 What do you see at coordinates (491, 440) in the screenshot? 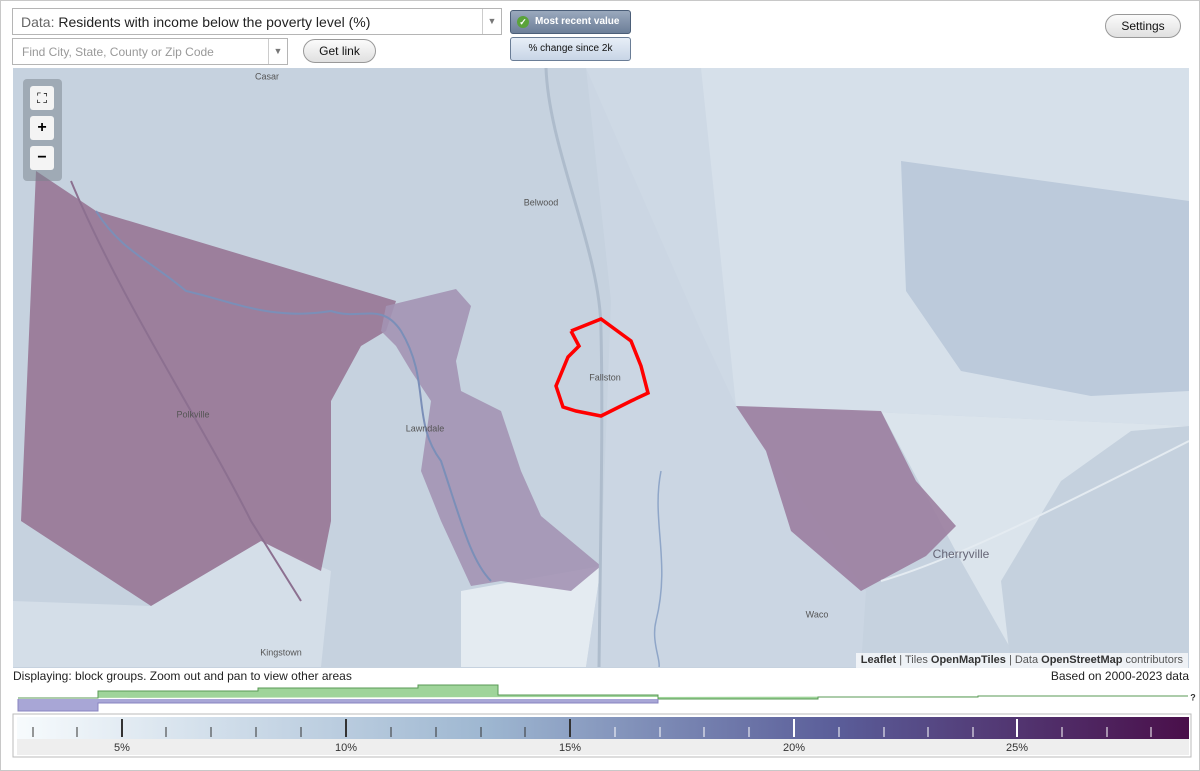
I see `region-medium` at bounding box center [491, 440].